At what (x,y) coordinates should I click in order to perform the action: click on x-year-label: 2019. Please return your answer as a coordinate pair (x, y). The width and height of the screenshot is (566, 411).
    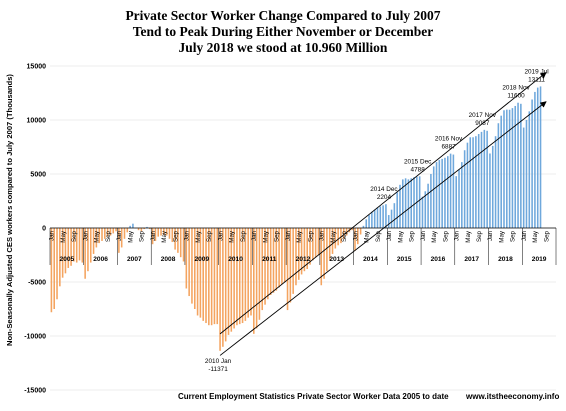
    Looking at the image, I should click on (539, 259).